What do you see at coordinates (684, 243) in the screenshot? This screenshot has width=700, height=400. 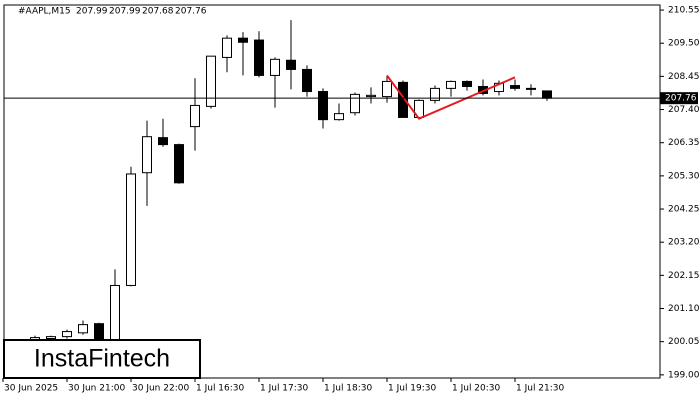 I see `y-tick-label: 203.20` at bounding box center [684, 243].